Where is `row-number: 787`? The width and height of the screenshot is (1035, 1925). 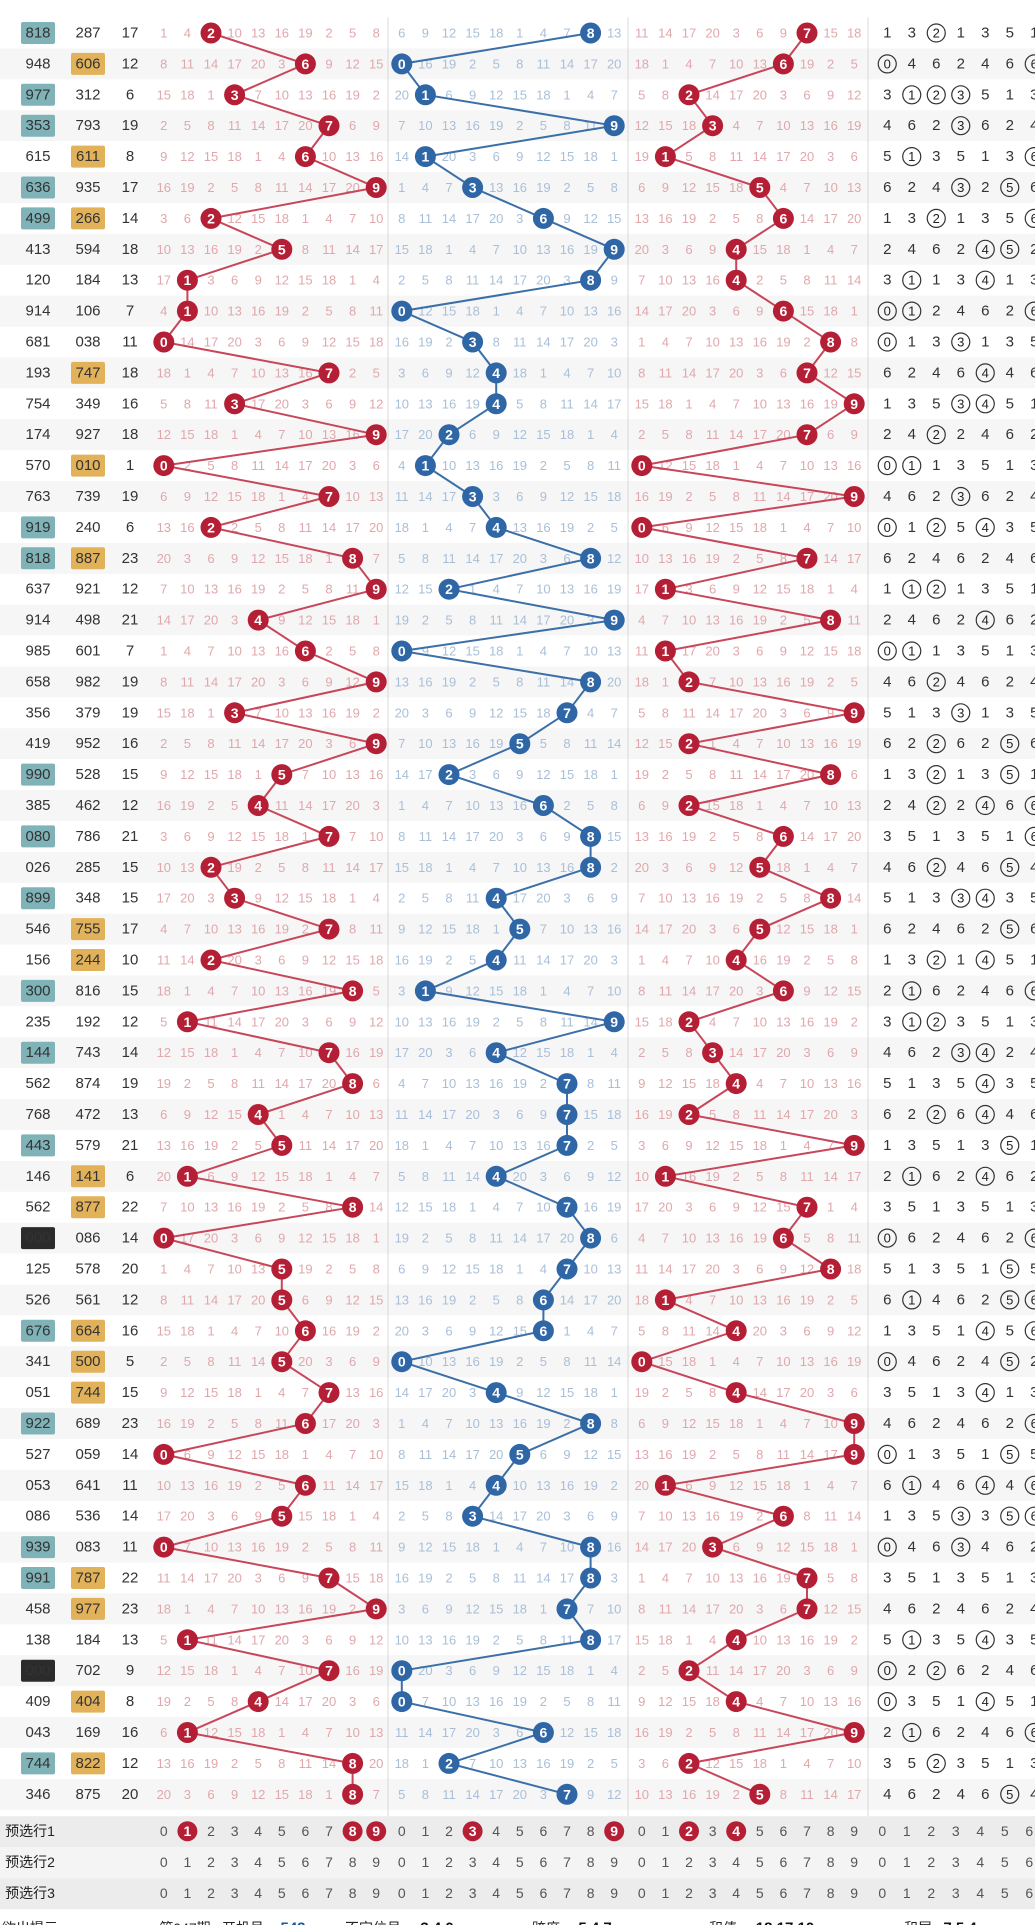
row-number: 787 is located at coordinates (87, 1578).